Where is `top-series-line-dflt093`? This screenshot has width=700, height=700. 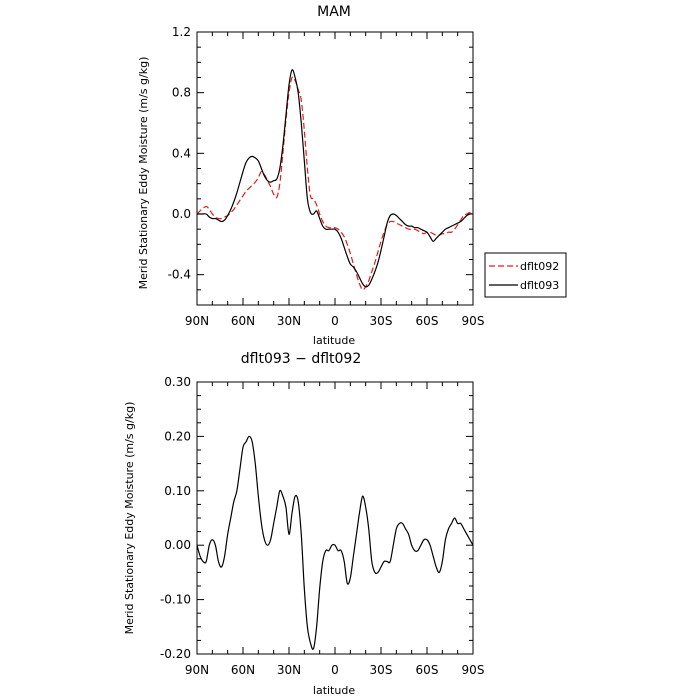
top-series-line-dflt093 is located at coordinates (335, 178).